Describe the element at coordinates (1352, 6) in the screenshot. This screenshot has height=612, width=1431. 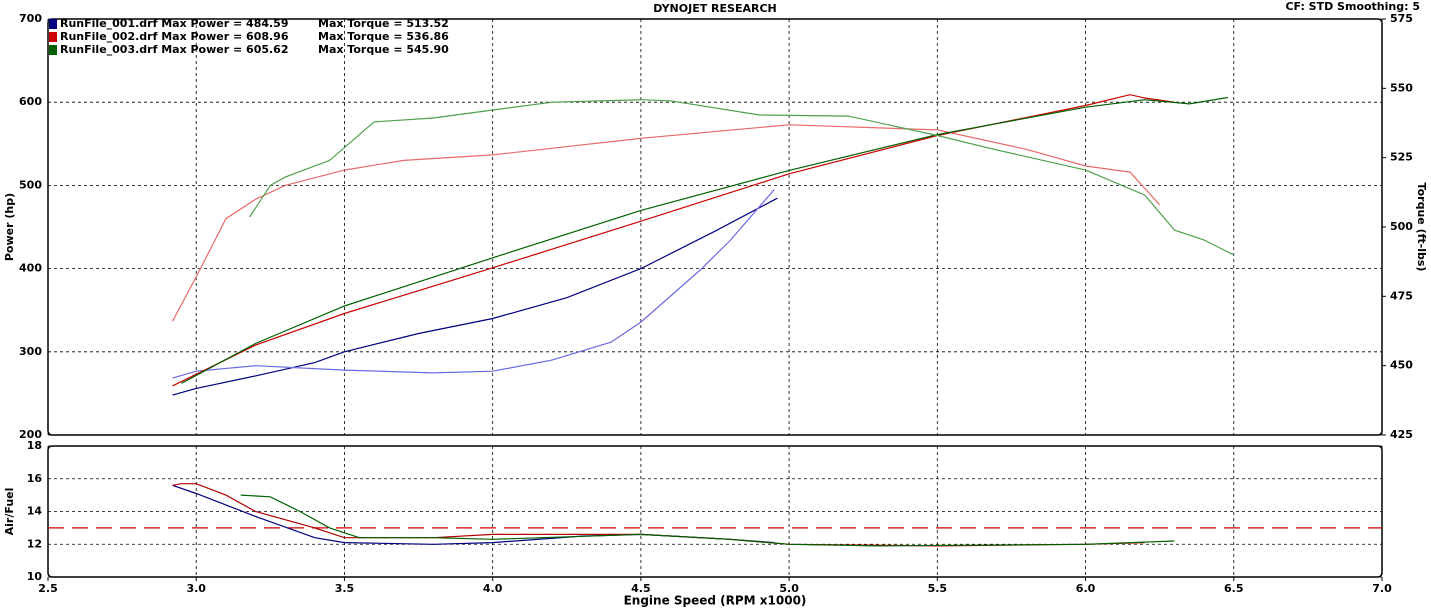
I see `settings-label: CF: STD Smoothing: 5` at that location.